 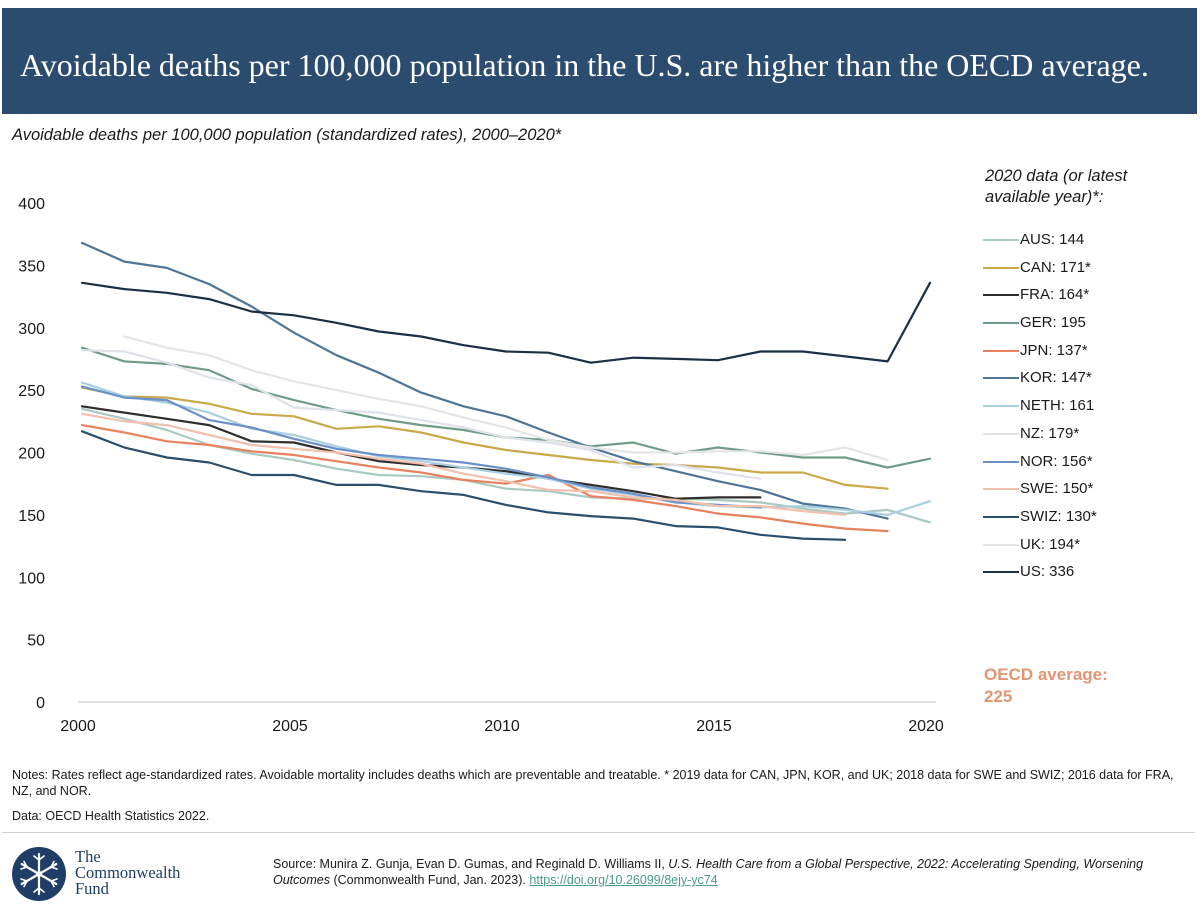 I want to click on y-tick-label: 300, so click(x=31, y=329).